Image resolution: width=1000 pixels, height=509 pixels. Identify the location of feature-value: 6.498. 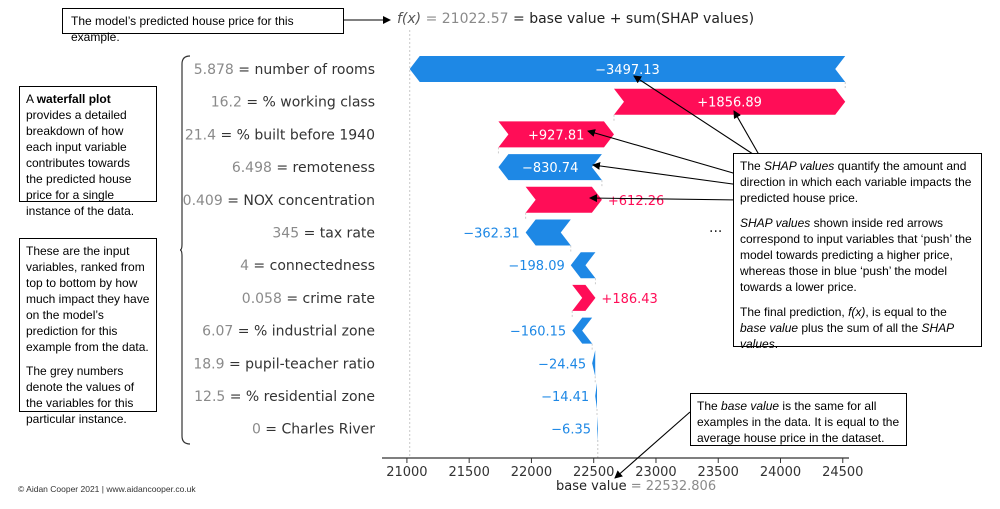
(252, 168).